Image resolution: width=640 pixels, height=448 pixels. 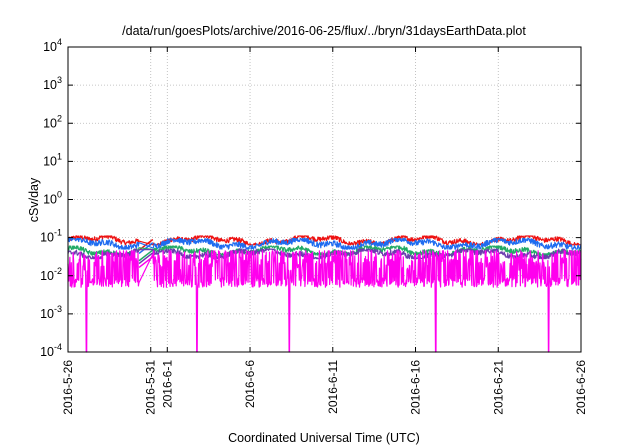 What do you see at coordinates (52, 83) in the screenshot?
I see `y-tick-label: 10³` at bounding box center [52, 83].